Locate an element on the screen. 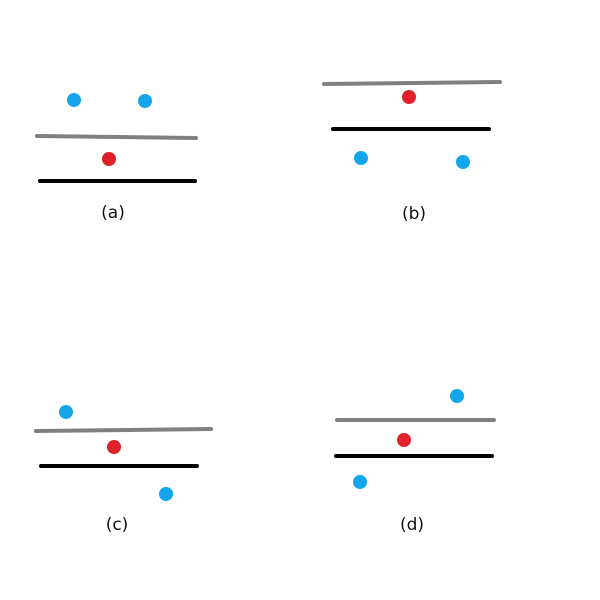 This screenshot has width=600, height=600. panel-c: (c) is located at coordinates (123, 470).